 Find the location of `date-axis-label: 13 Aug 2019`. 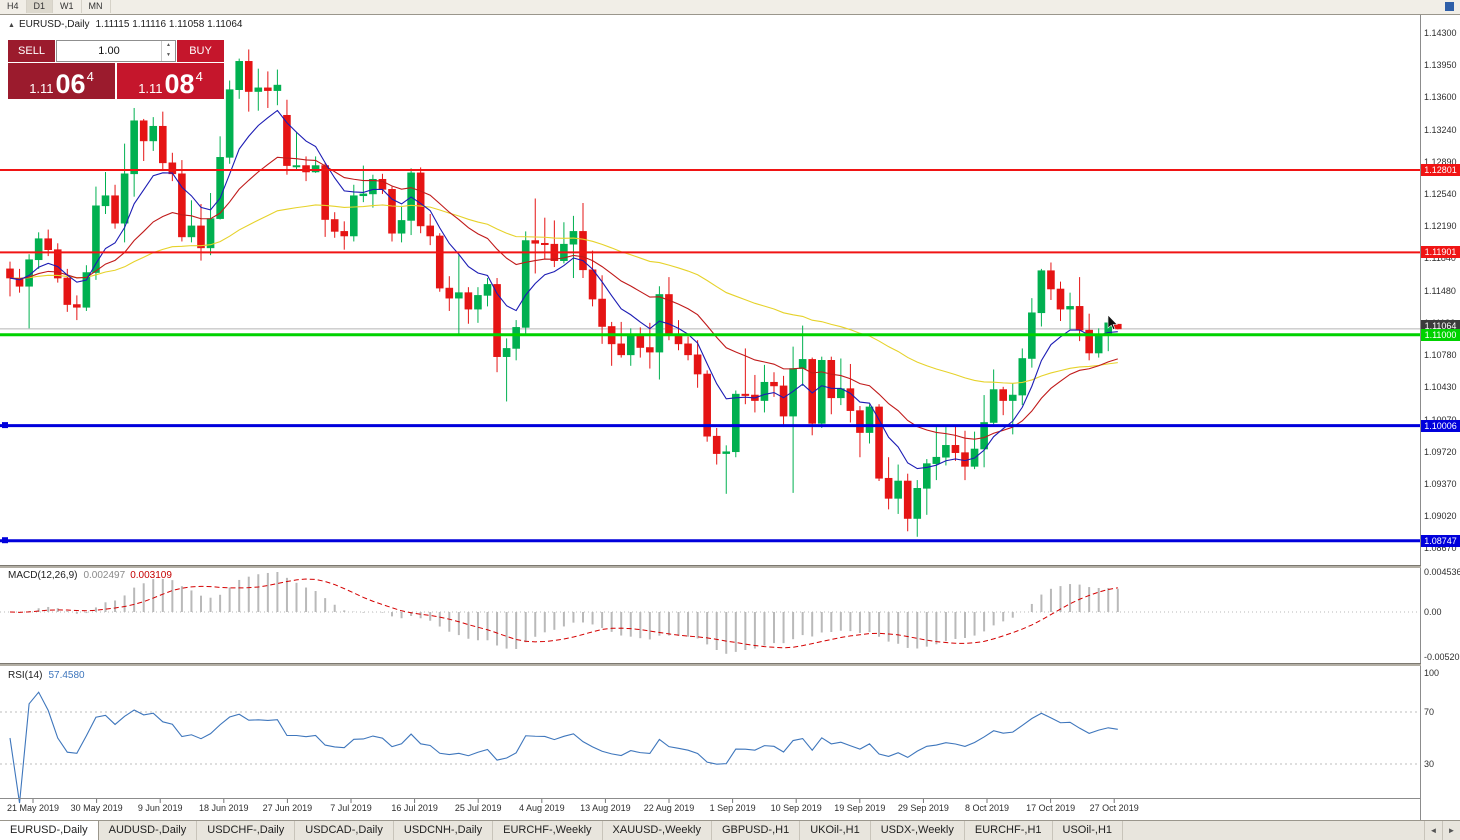

date-axis-label: 13 Aug 2019 is located at coordinates (605, 808).